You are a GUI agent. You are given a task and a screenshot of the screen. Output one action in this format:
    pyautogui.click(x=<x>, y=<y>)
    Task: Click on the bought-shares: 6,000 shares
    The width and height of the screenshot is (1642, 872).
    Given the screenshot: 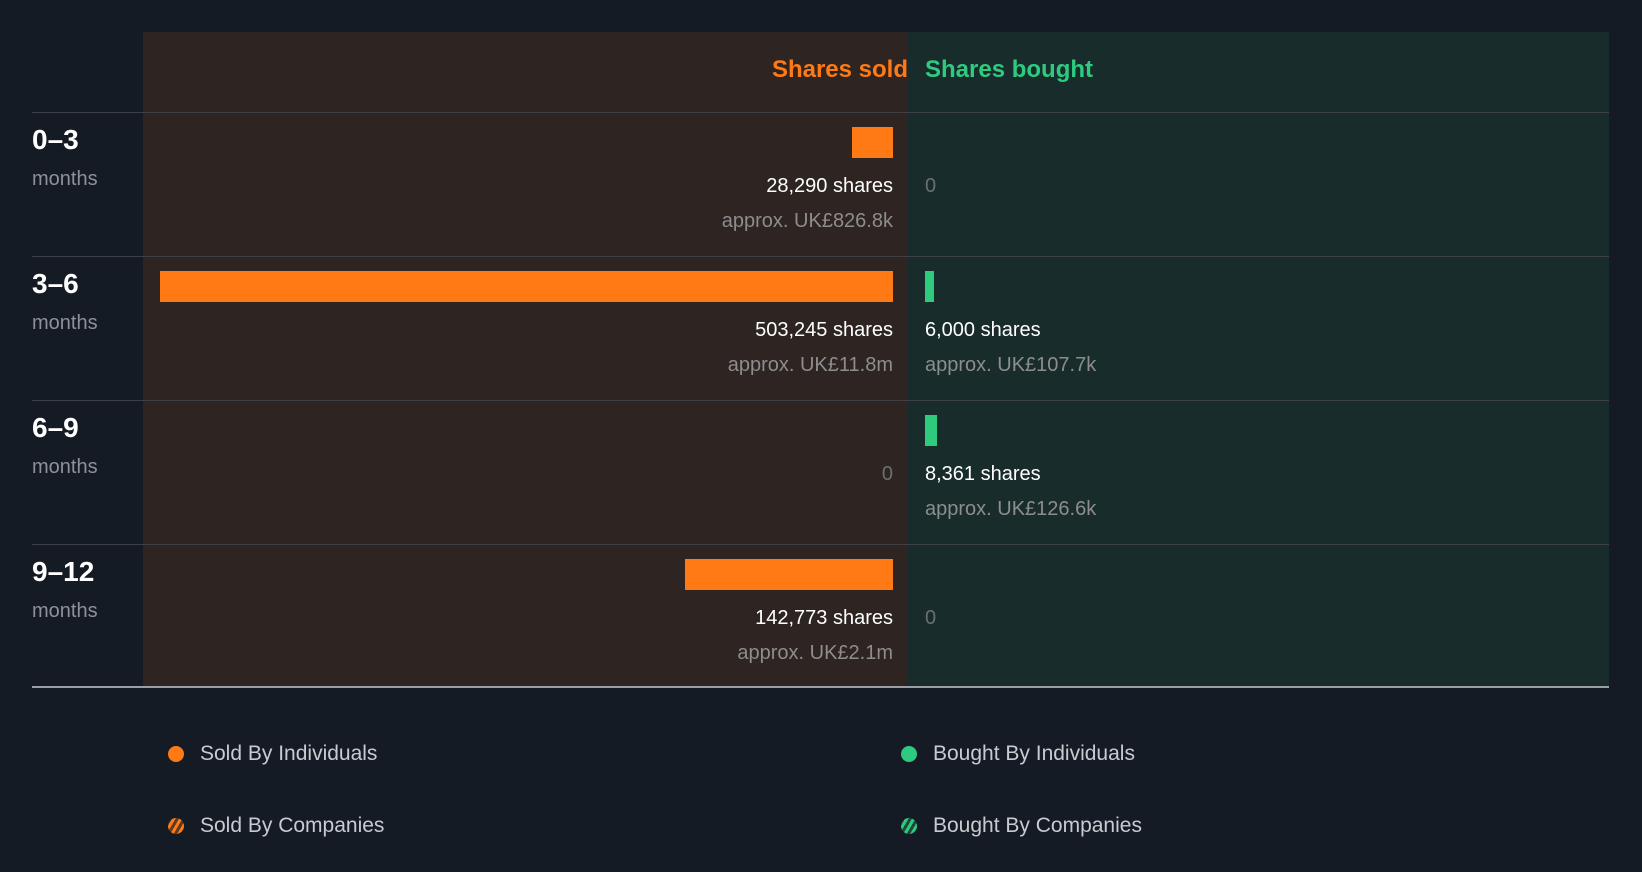 What is the action you would take?
    pyautogui.click(x=983, y=330)
    